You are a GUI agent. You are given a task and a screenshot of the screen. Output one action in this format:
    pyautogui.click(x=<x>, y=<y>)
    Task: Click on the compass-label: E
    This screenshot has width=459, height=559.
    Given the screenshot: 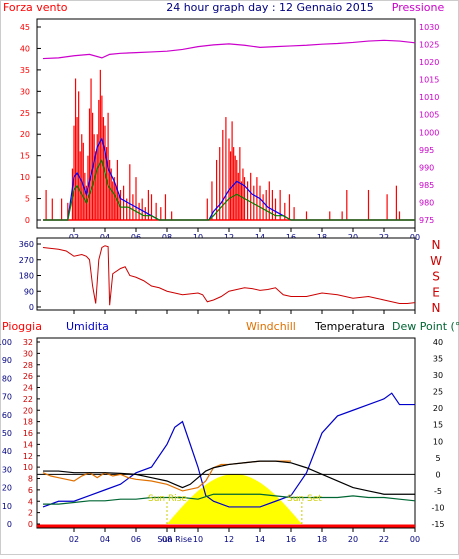 What is the action you would take?
    pyautogui.click(x=436, y=292)
    